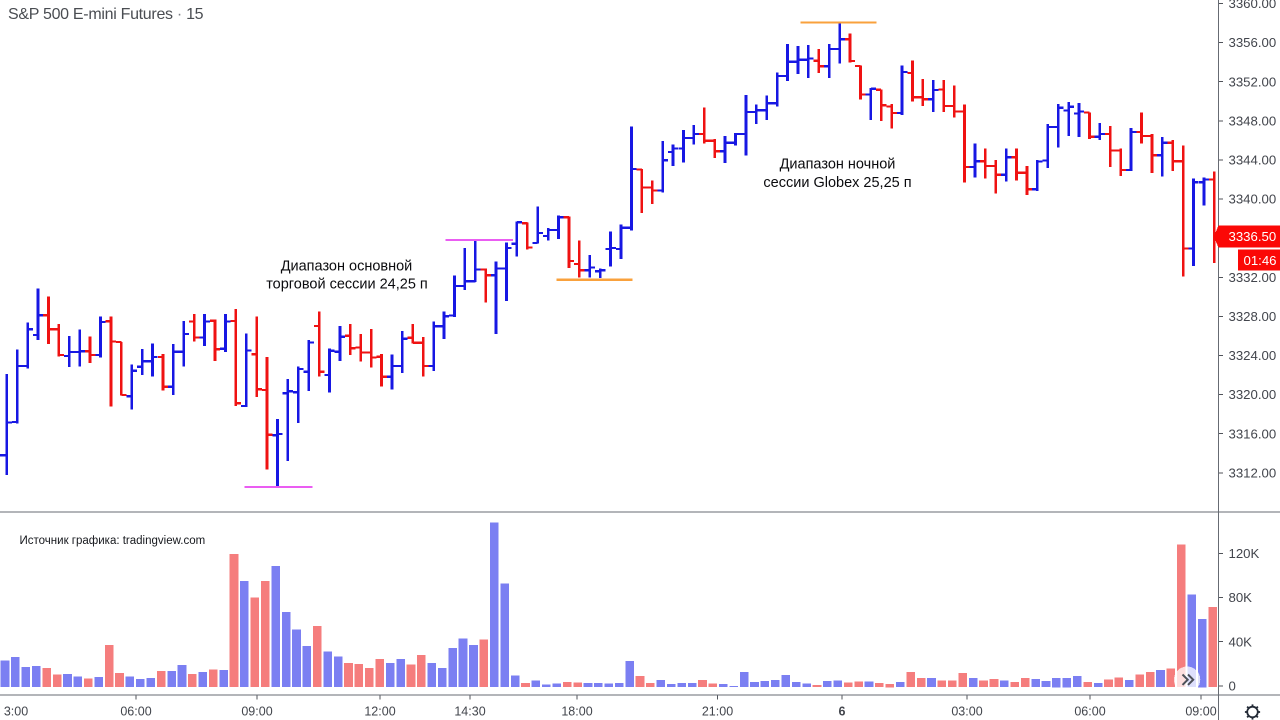  Describe the element at coordinates (347, 285) in the screenshot. I see `svg-text: торговой сессии 24,25 п` at that location.